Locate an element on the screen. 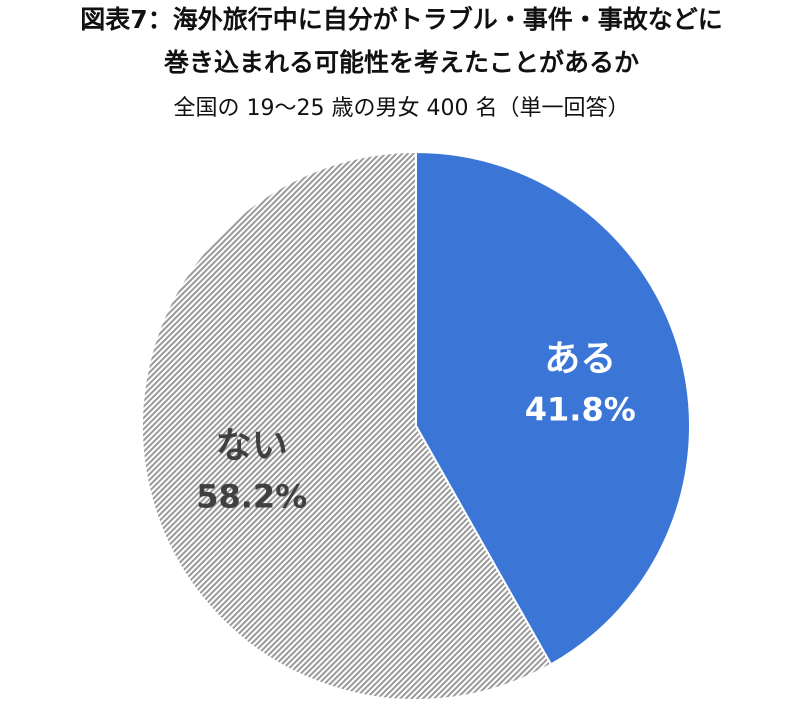 The height and width of the screenshot is (713, 803). pie-slice-label-2: ない is located at coordinates (252, 445).